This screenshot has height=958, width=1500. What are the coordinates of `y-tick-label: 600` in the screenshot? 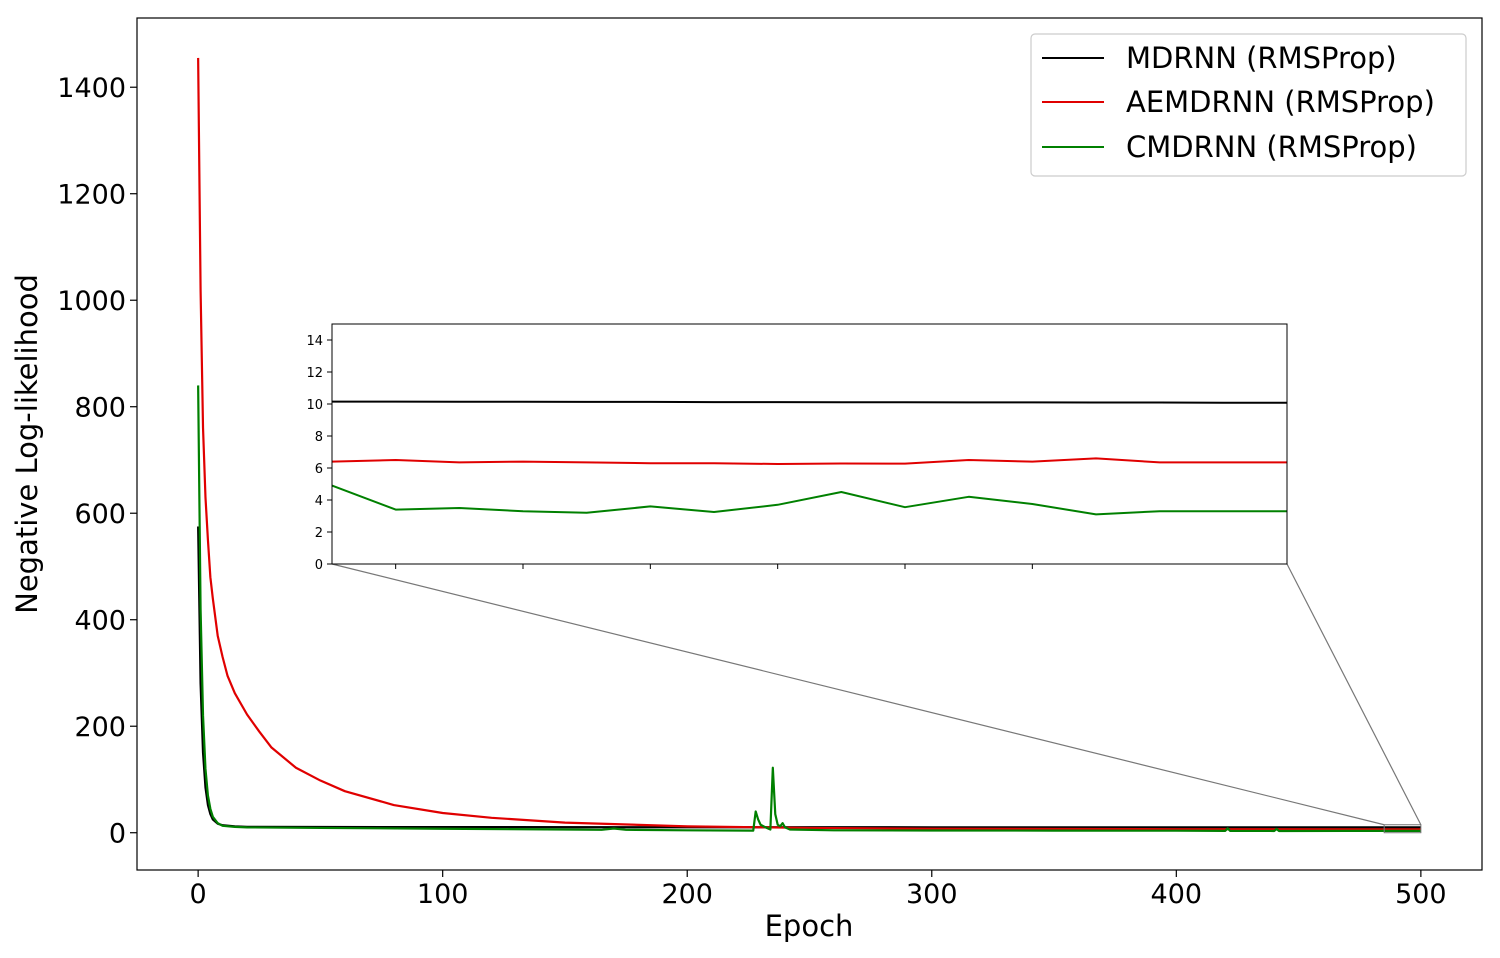 It's located at (100, 514).